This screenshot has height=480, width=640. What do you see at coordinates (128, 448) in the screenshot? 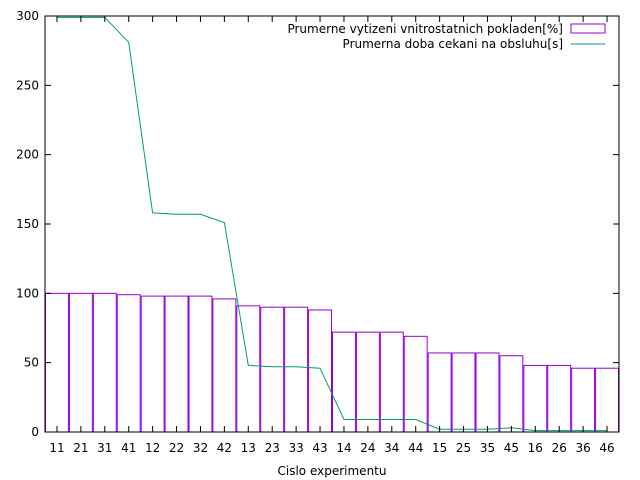
I see `x-tick-label-41: 41` at bounding box center [128, 448].